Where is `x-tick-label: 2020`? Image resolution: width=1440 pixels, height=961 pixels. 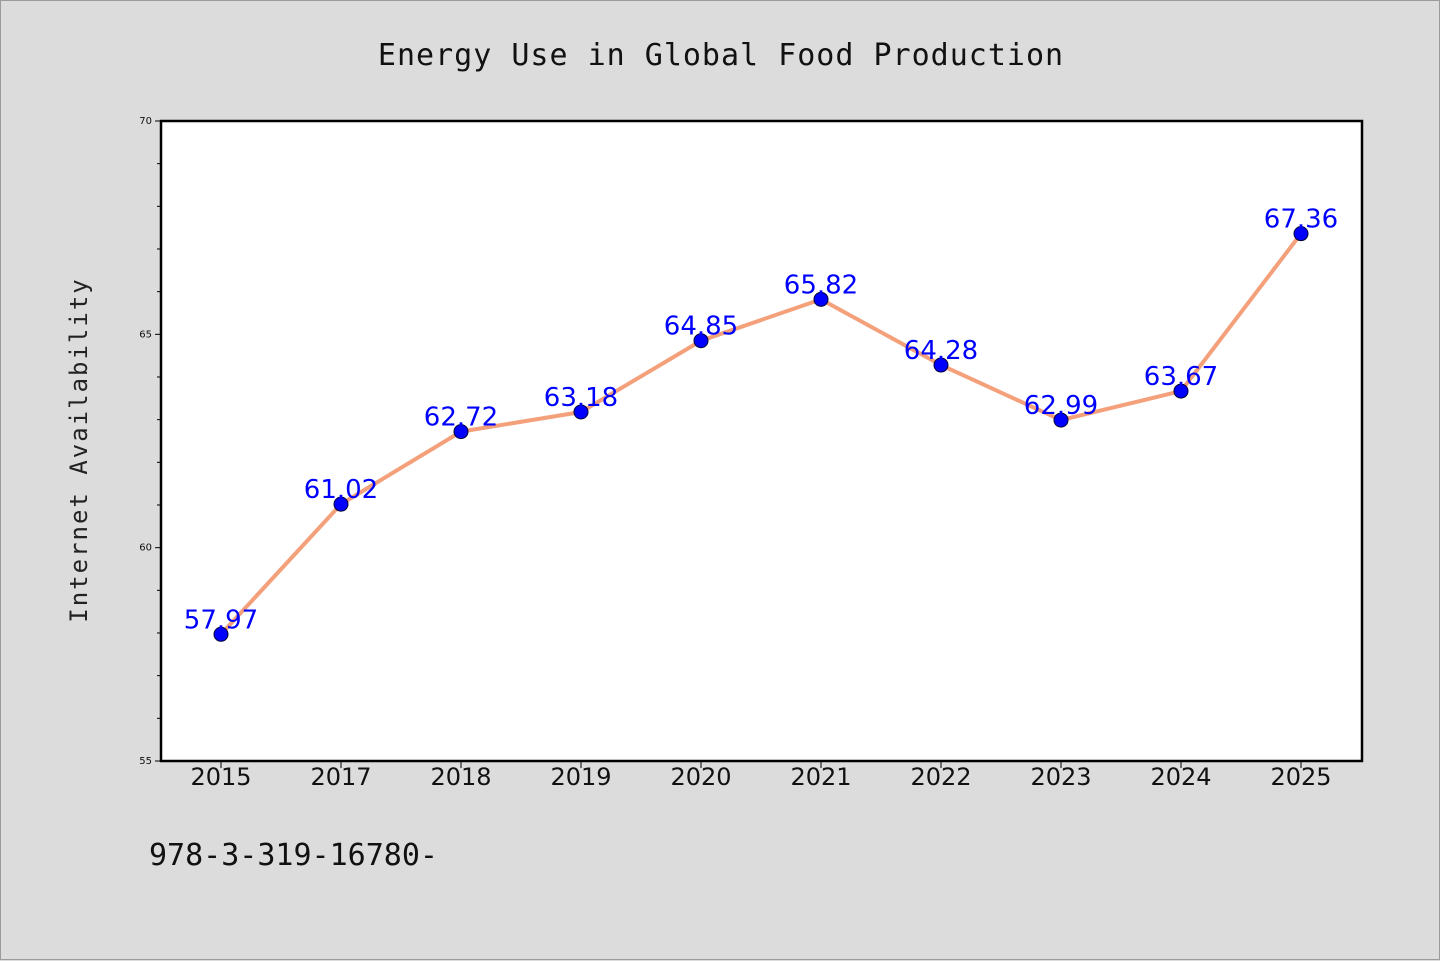 x-tick-label: 2020 is located at coordinates (700, 777).